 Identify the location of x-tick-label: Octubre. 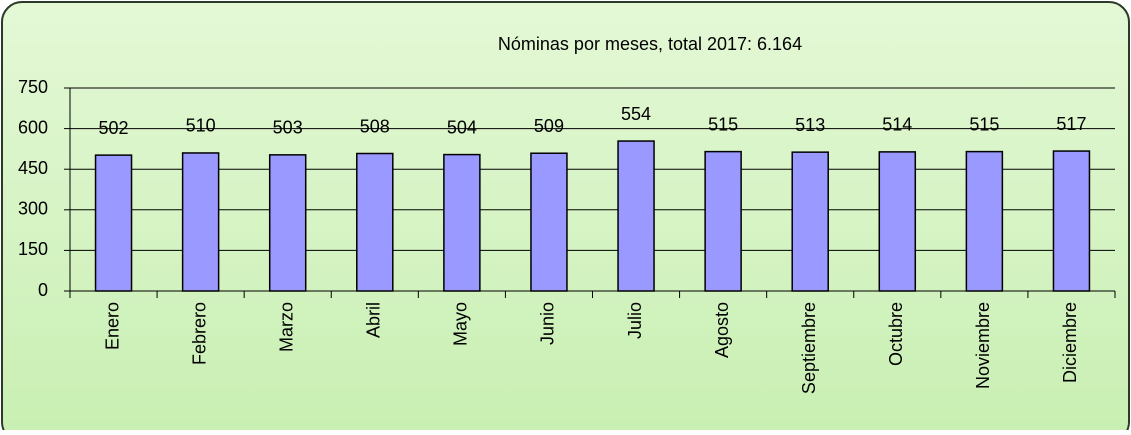
(896, 334).